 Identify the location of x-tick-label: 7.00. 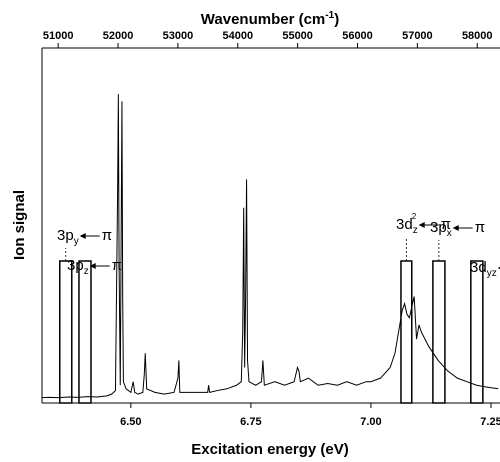
(370, 422).